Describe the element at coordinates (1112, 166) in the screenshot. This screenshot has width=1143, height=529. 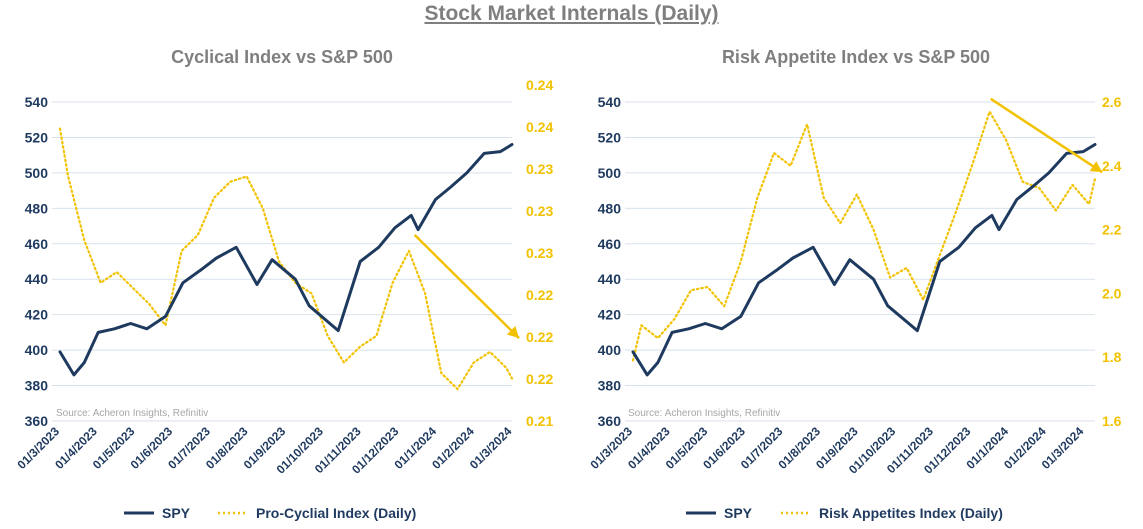
I see `y-right-tick-label: 2.4` at that location.